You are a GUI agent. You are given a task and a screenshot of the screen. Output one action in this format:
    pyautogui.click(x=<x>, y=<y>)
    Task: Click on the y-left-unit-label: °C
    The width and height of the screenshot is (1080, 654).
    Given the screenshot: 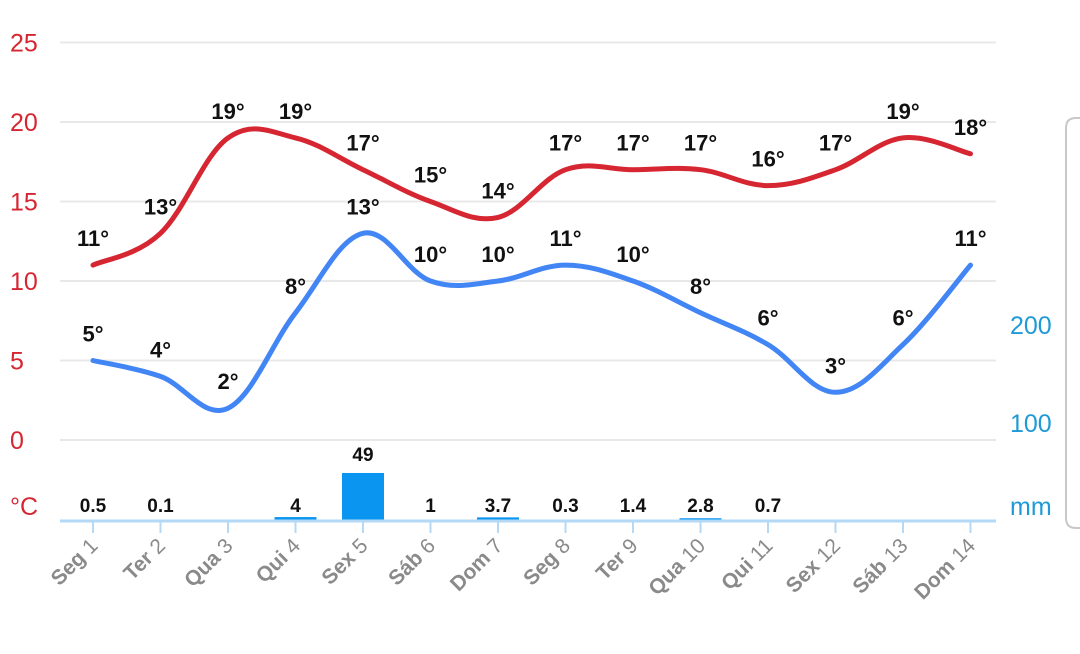 What is the action you would take?
    pyautogui.click(x=24, y=507)
    